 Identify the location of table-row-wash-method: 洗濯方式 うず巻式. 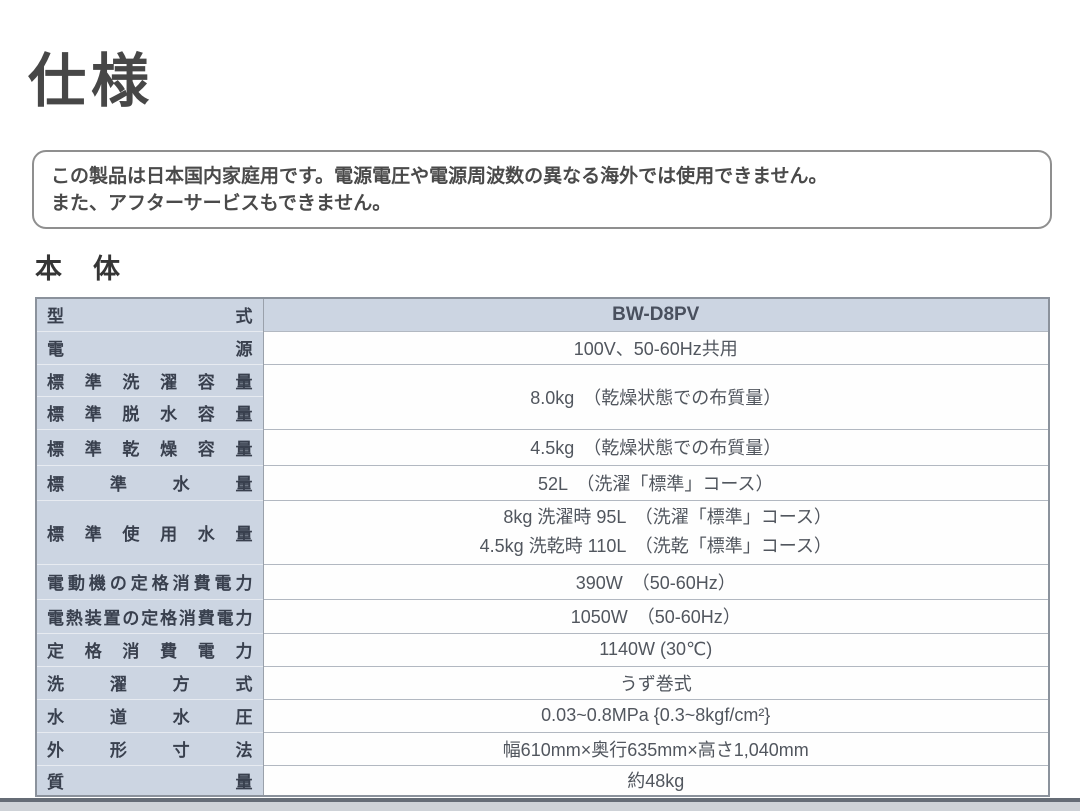
(542, 682).